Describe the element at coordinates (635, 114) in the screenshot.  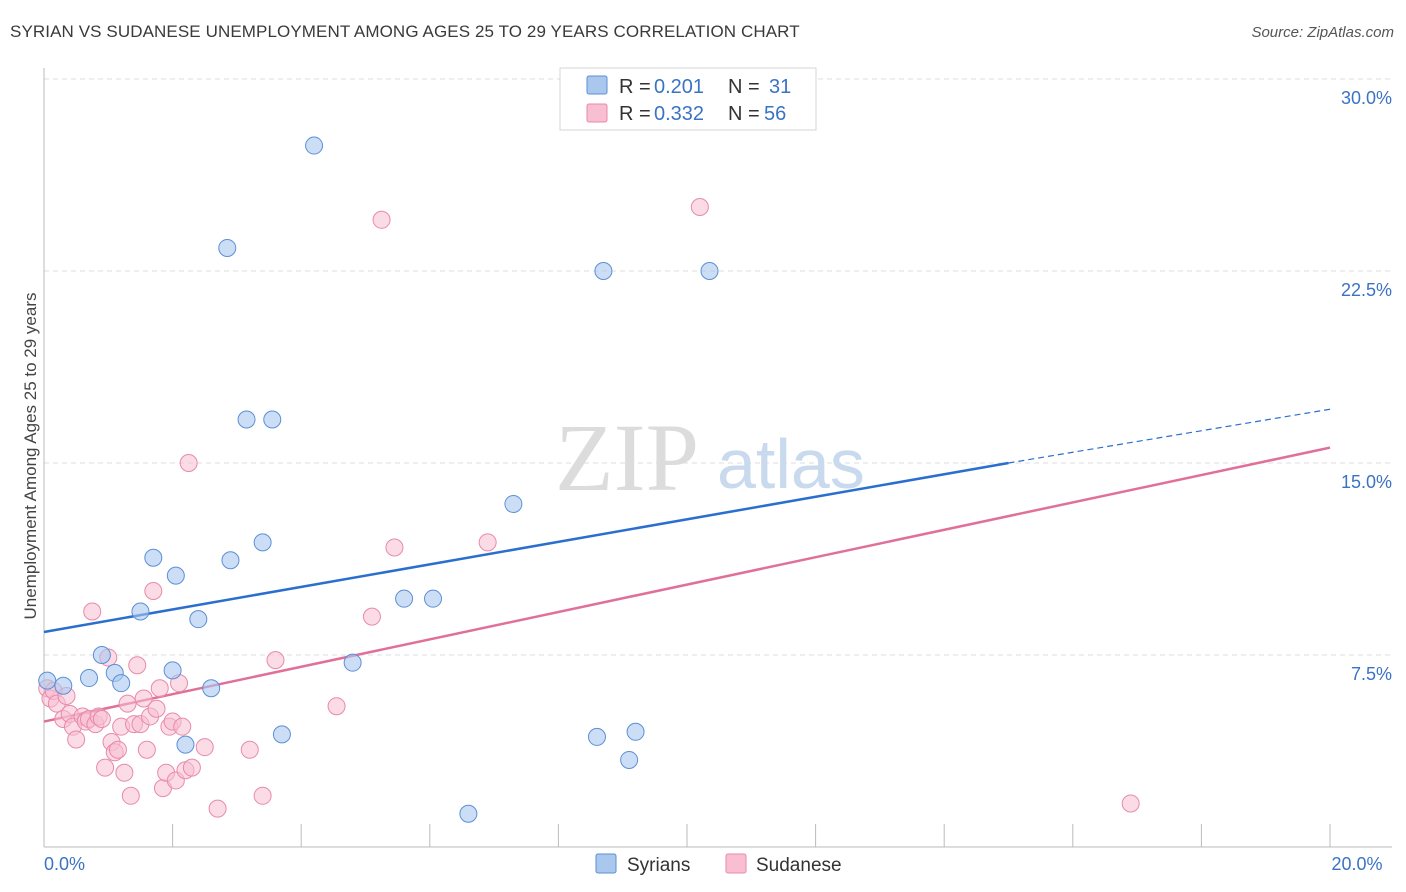
I see `legend-r-label-sudanese: R =` at that location.